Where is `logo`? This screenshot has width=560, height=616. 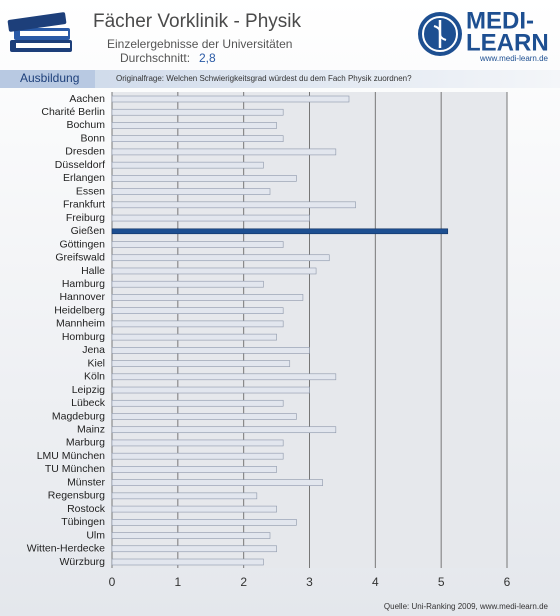 logo is located at coordinates (440, 34).